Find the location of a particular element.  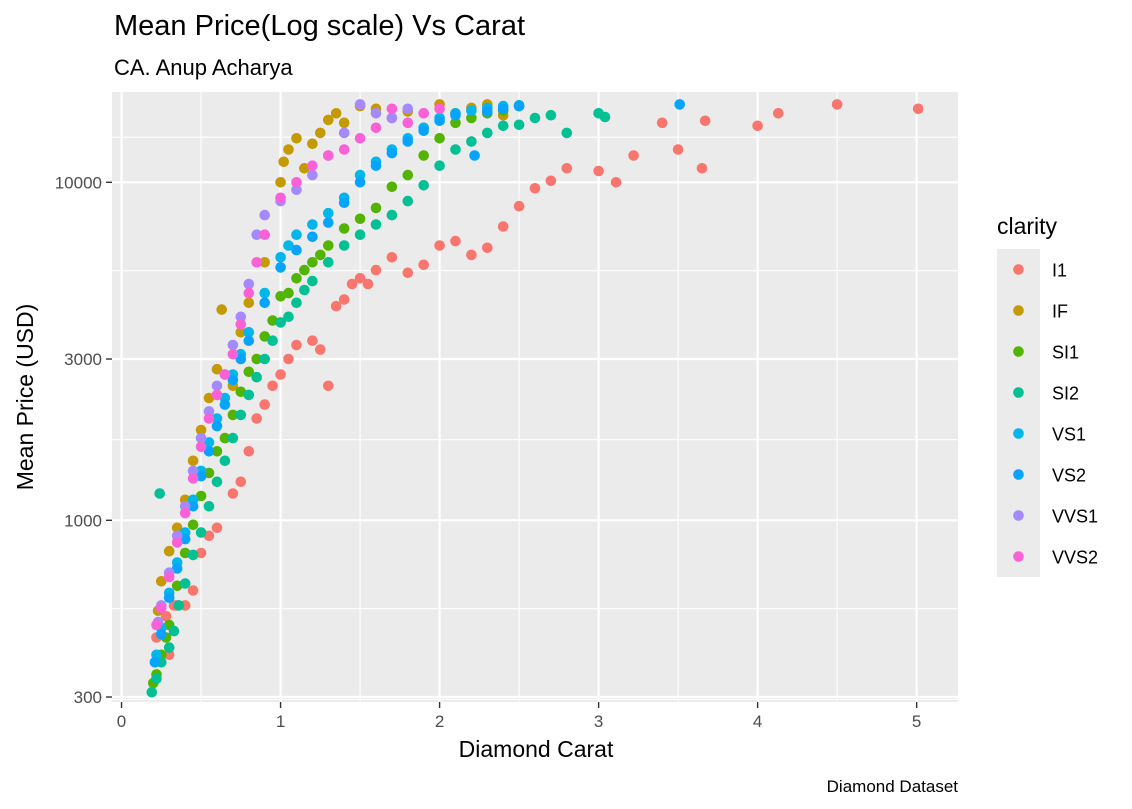

y-tick-label: 10000 is located at coordinates (78, 182).